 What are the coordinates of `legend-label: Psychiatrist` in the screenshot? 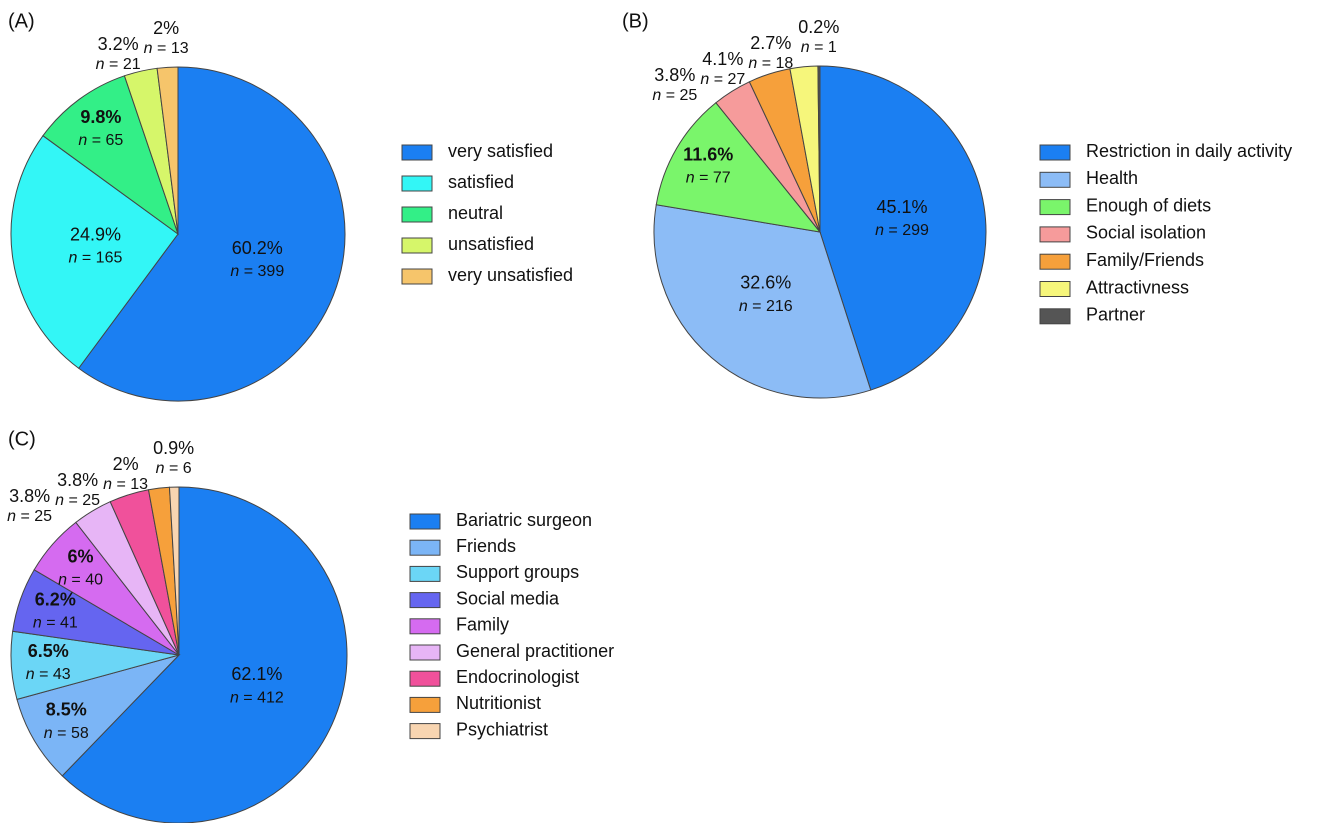 It's located at (502, 729).